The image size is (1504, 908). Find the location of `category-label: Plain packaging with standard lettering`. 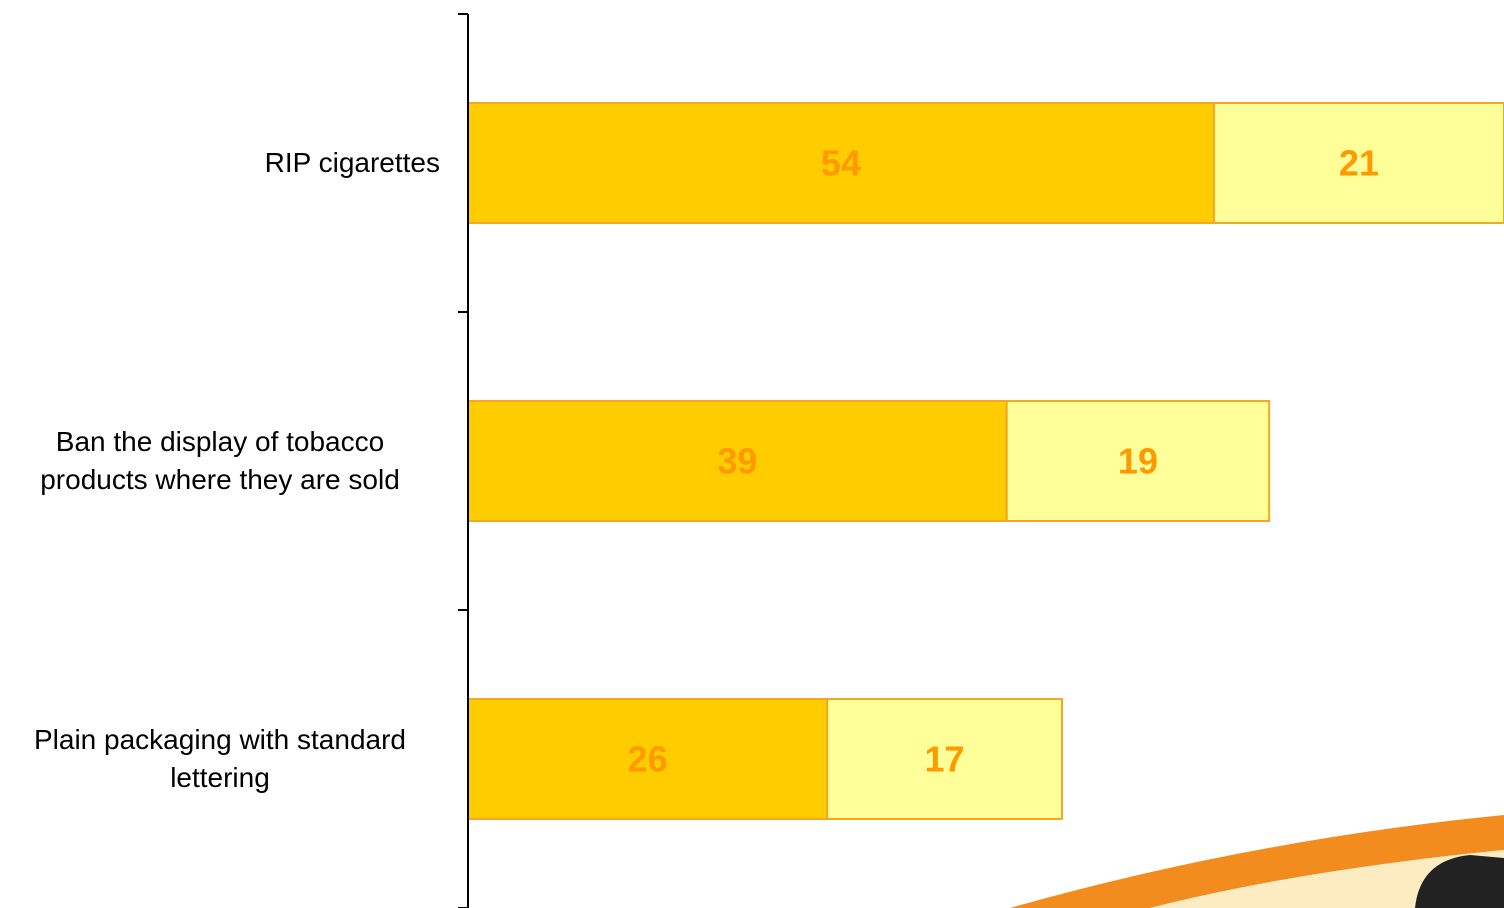

category-label: Plain packaging with standard lettering is located at coordinates (219, 758).